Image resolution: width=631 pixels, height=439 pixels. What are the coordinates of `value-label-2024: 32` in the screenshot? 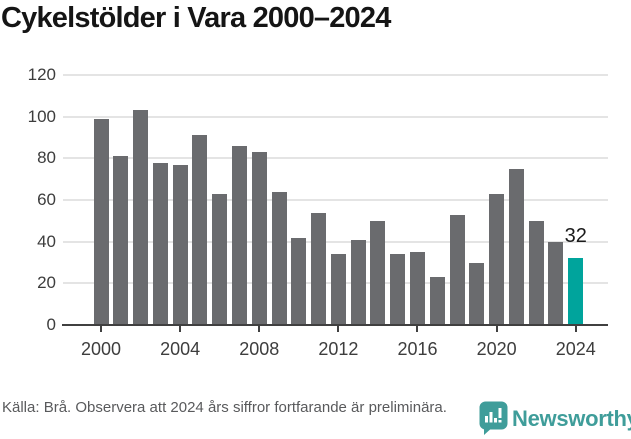 It's located at (575, 236).